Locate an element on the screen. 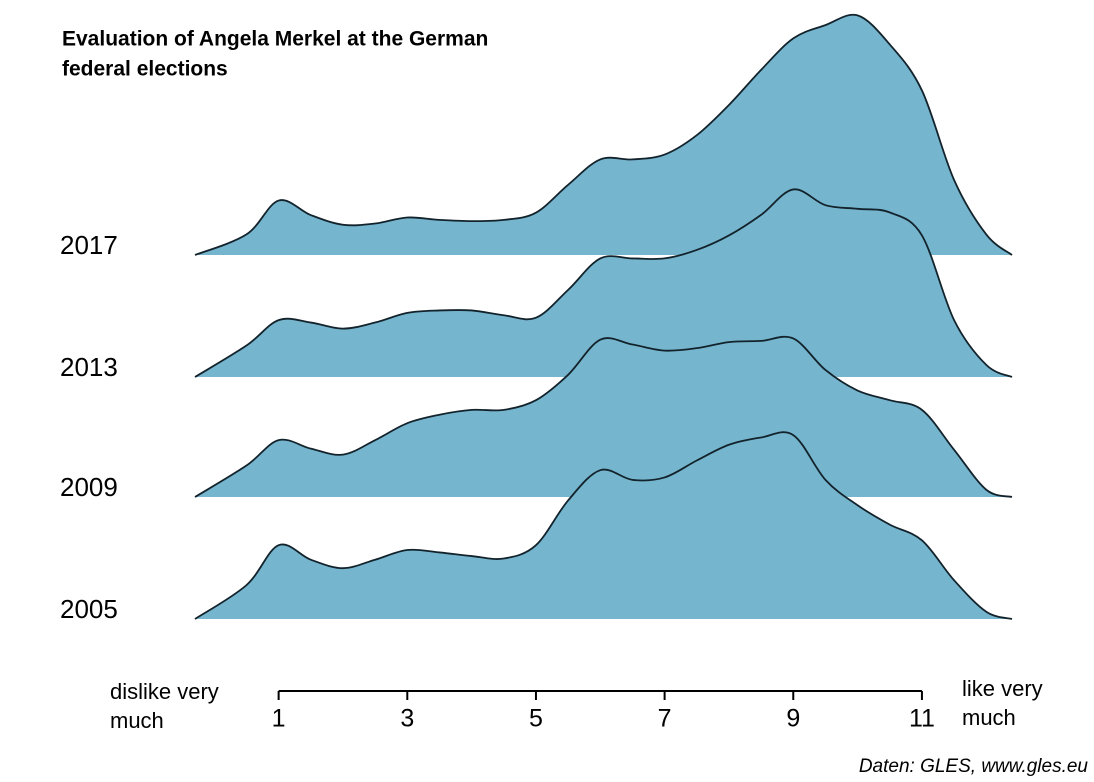  row-label: 2009 is located at coordinates (89, 487).